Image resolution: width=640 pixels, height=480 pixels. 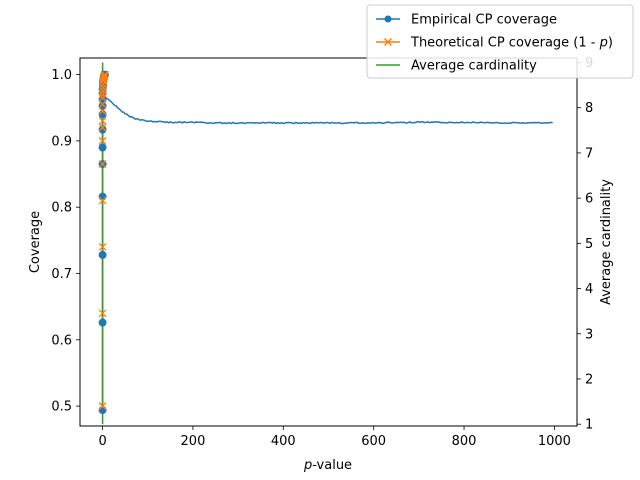 What do you see at coordinates (328, 110) in the screenshot?
I see `series-line-empirical-tail` at bounding box center [328, 110].